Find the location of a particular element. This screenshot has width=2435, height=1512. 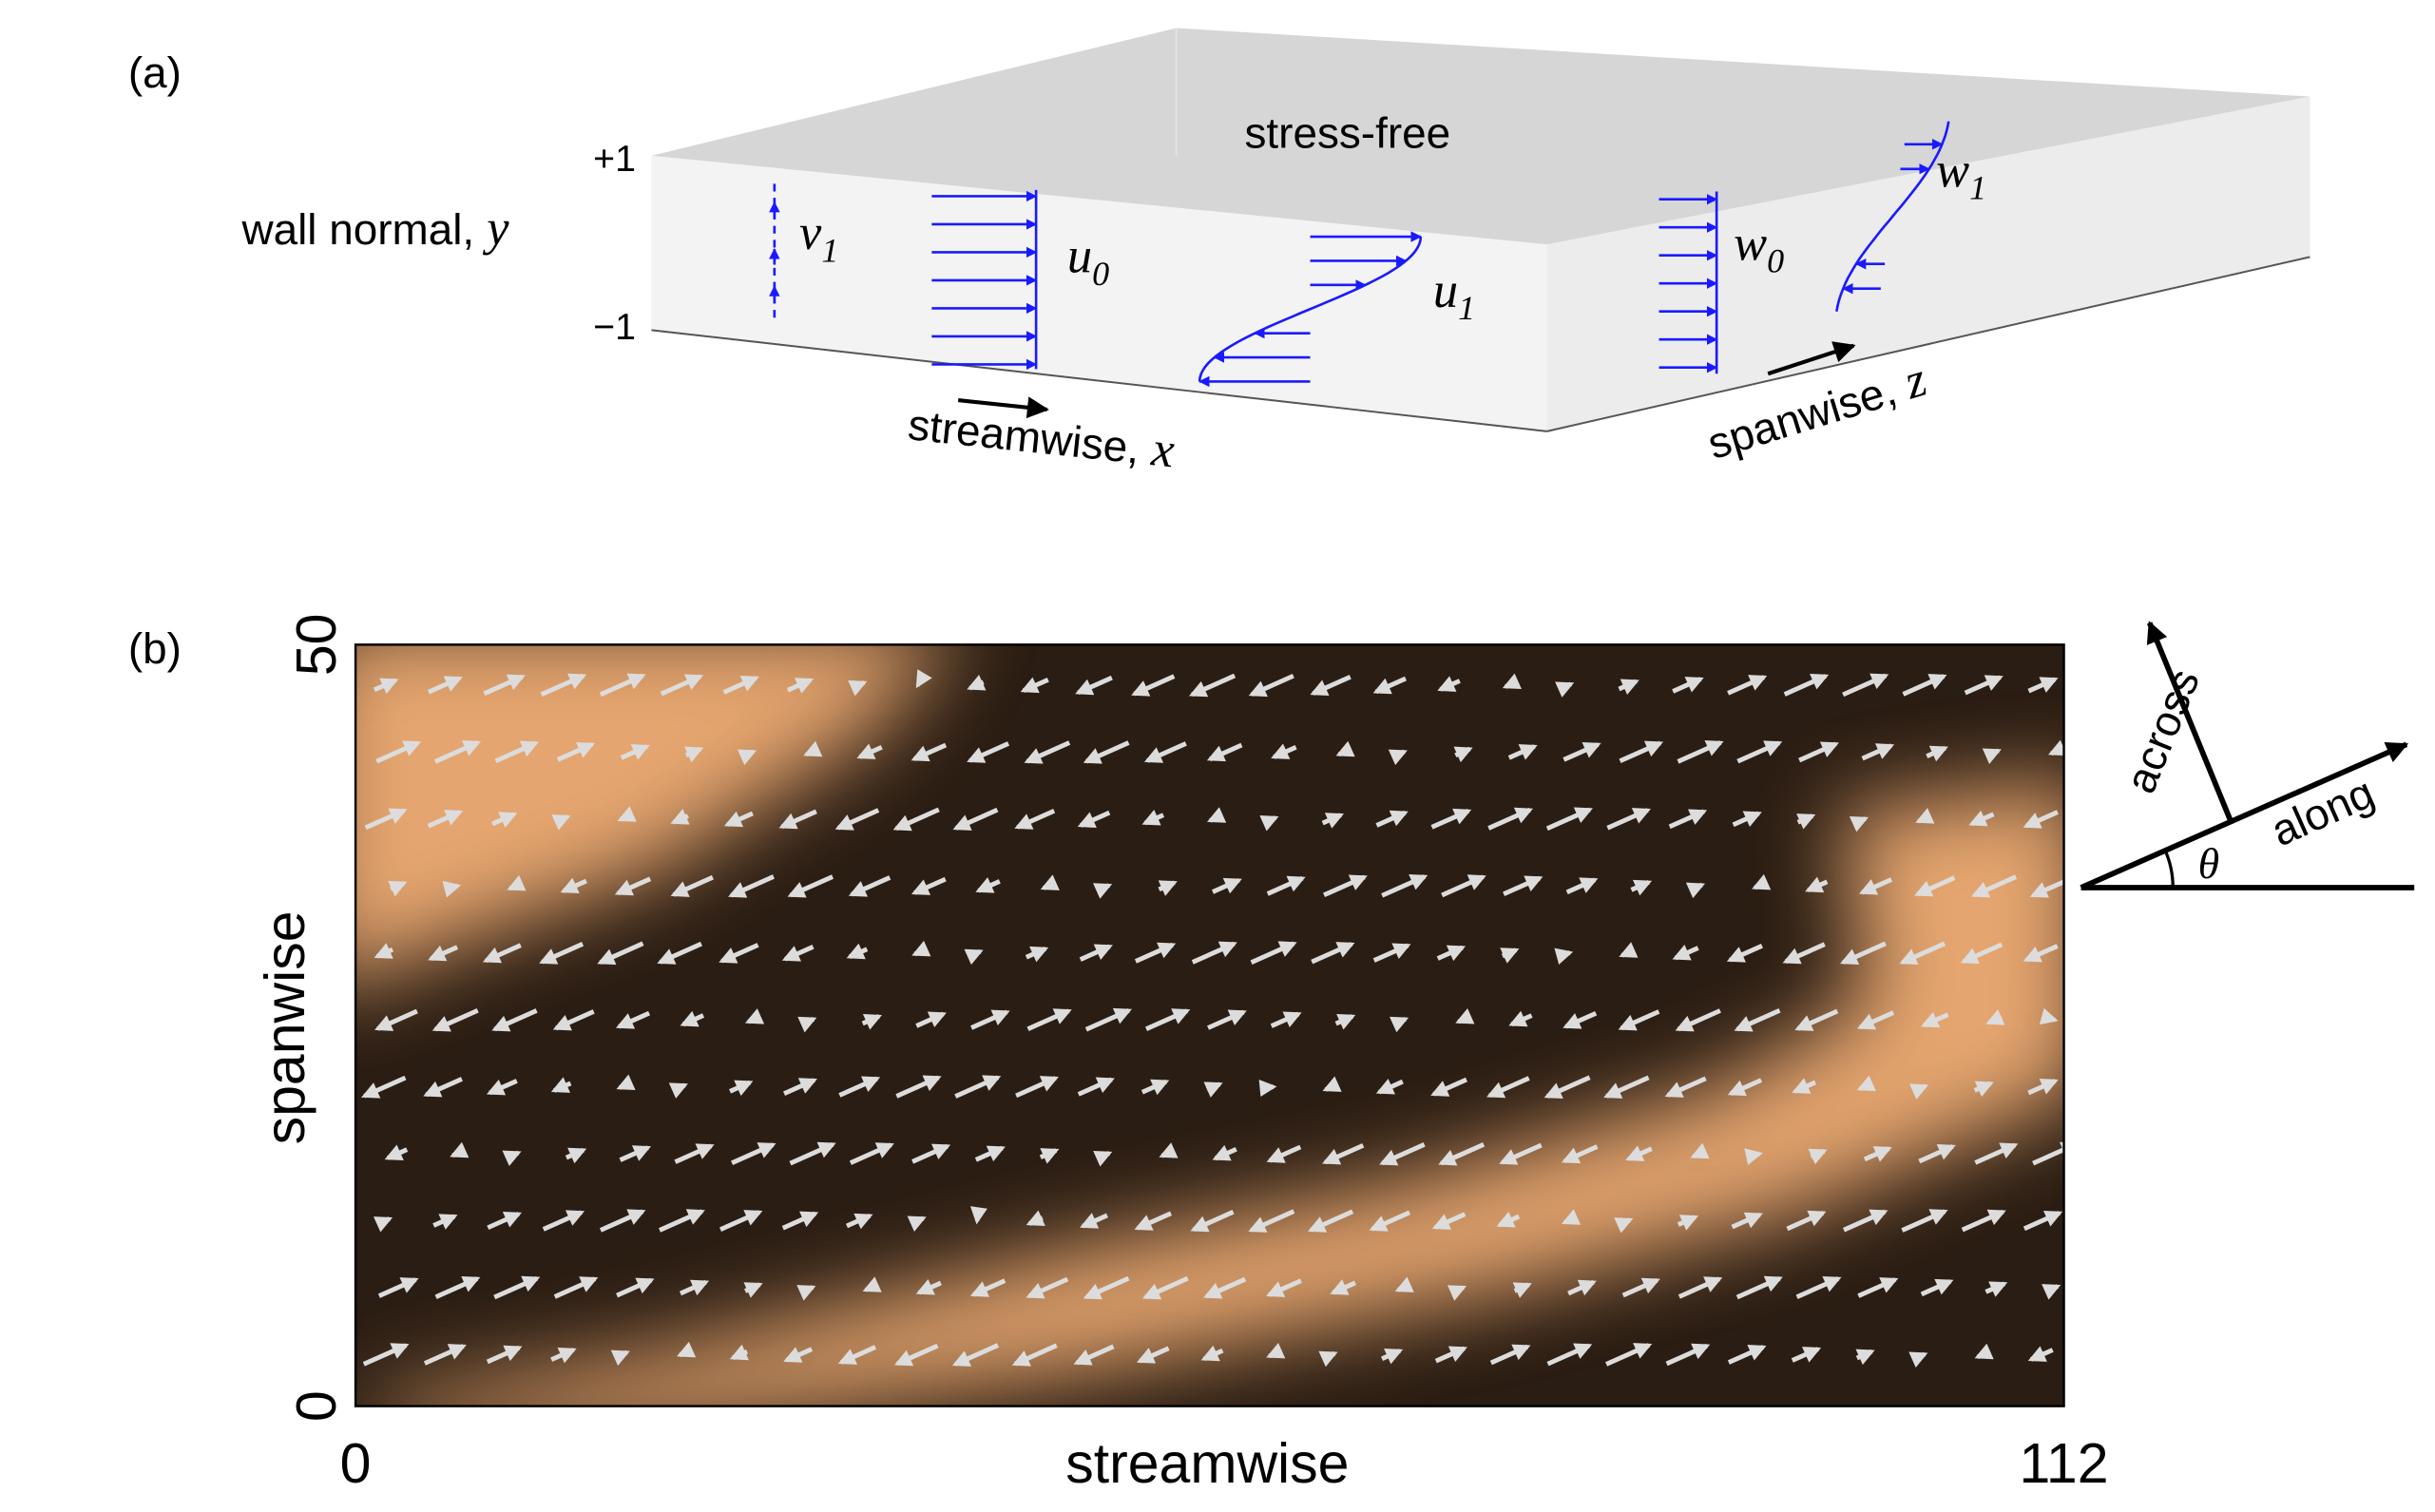

profile-label: u1 is located at coordinates (1454, 295).